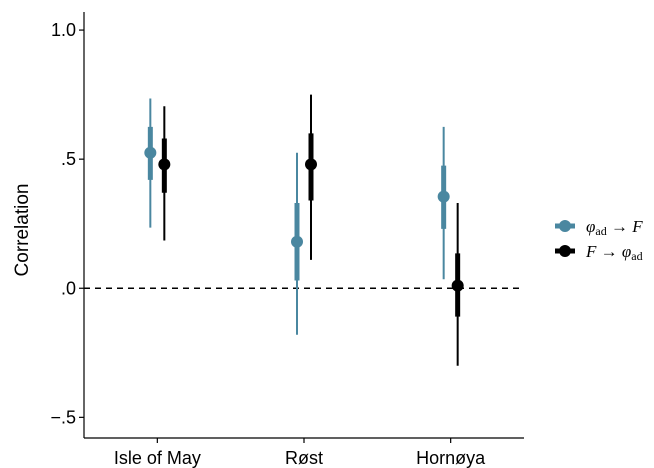  I want to click on x-ticks: Isle of May Røst Hornøya, so click(300, 453).